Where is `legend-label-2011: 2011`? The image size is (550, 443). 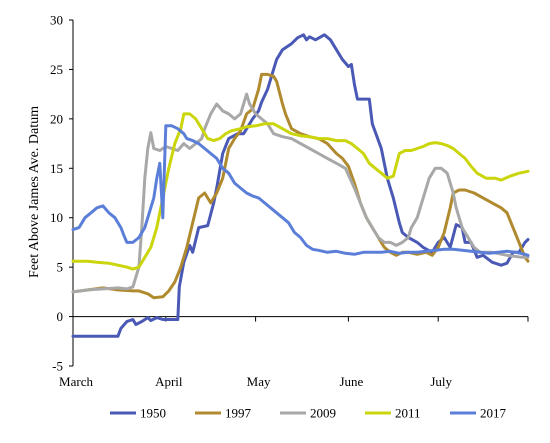
legend-label-2011: 2011 is located at coordinates (408, 413).